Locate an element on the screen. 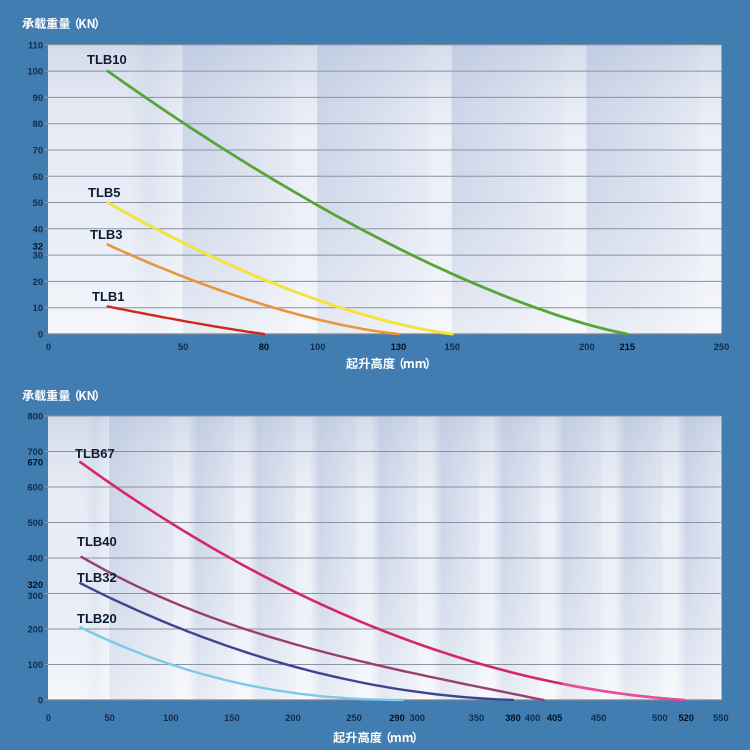 This screenshot has width=750, height=750. svg-text: TLB67 is located at coordinates (95, 453).